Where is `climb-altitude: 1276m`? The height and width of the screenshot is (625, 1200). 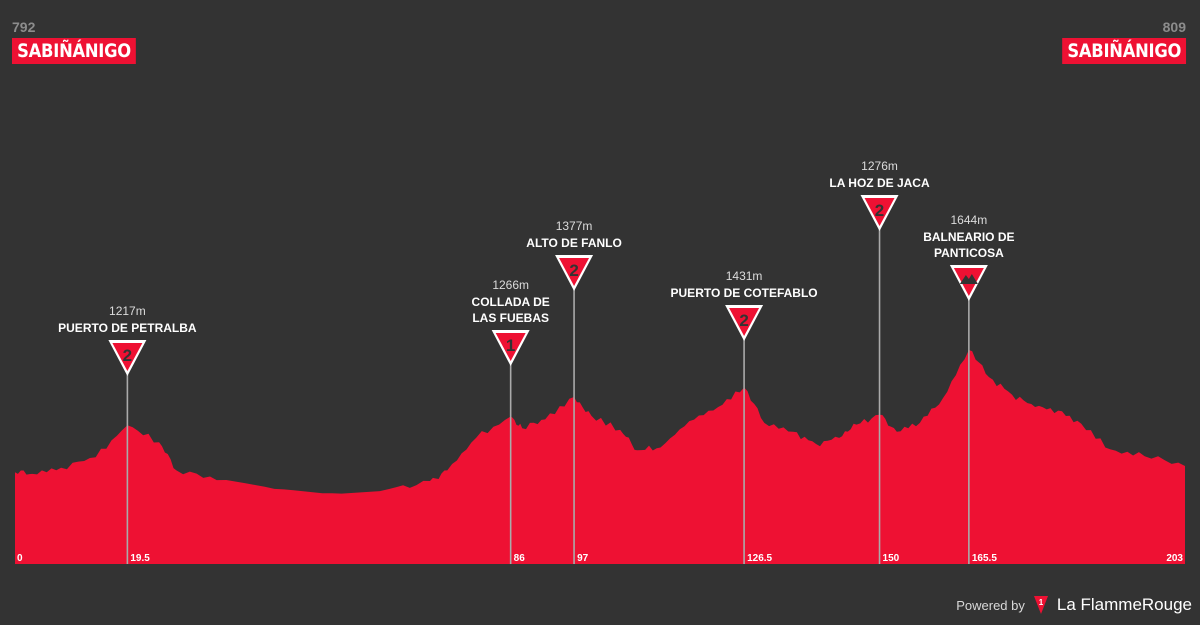
climb-altitude: 1276m is located at coordinates (879, 166).